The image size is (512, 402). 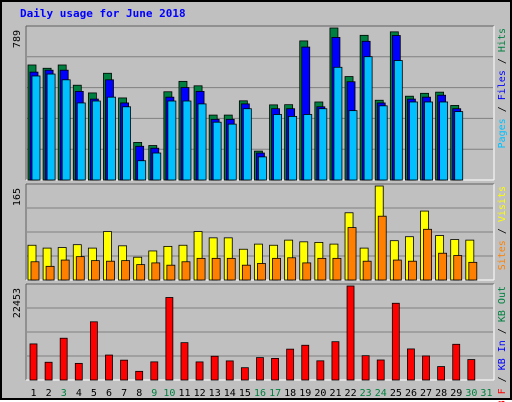 I want to click on y-max-label: 22453, so click(x=17, y=303).